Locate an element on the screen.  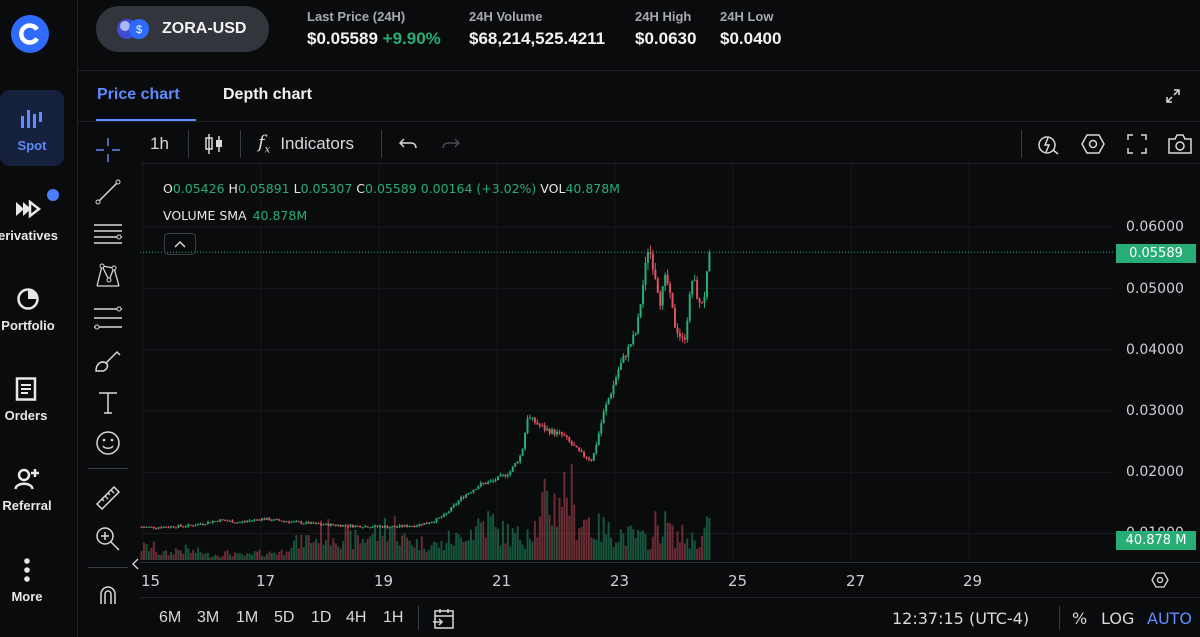
axis-settings-icon is located at coordinates (1160, 580).